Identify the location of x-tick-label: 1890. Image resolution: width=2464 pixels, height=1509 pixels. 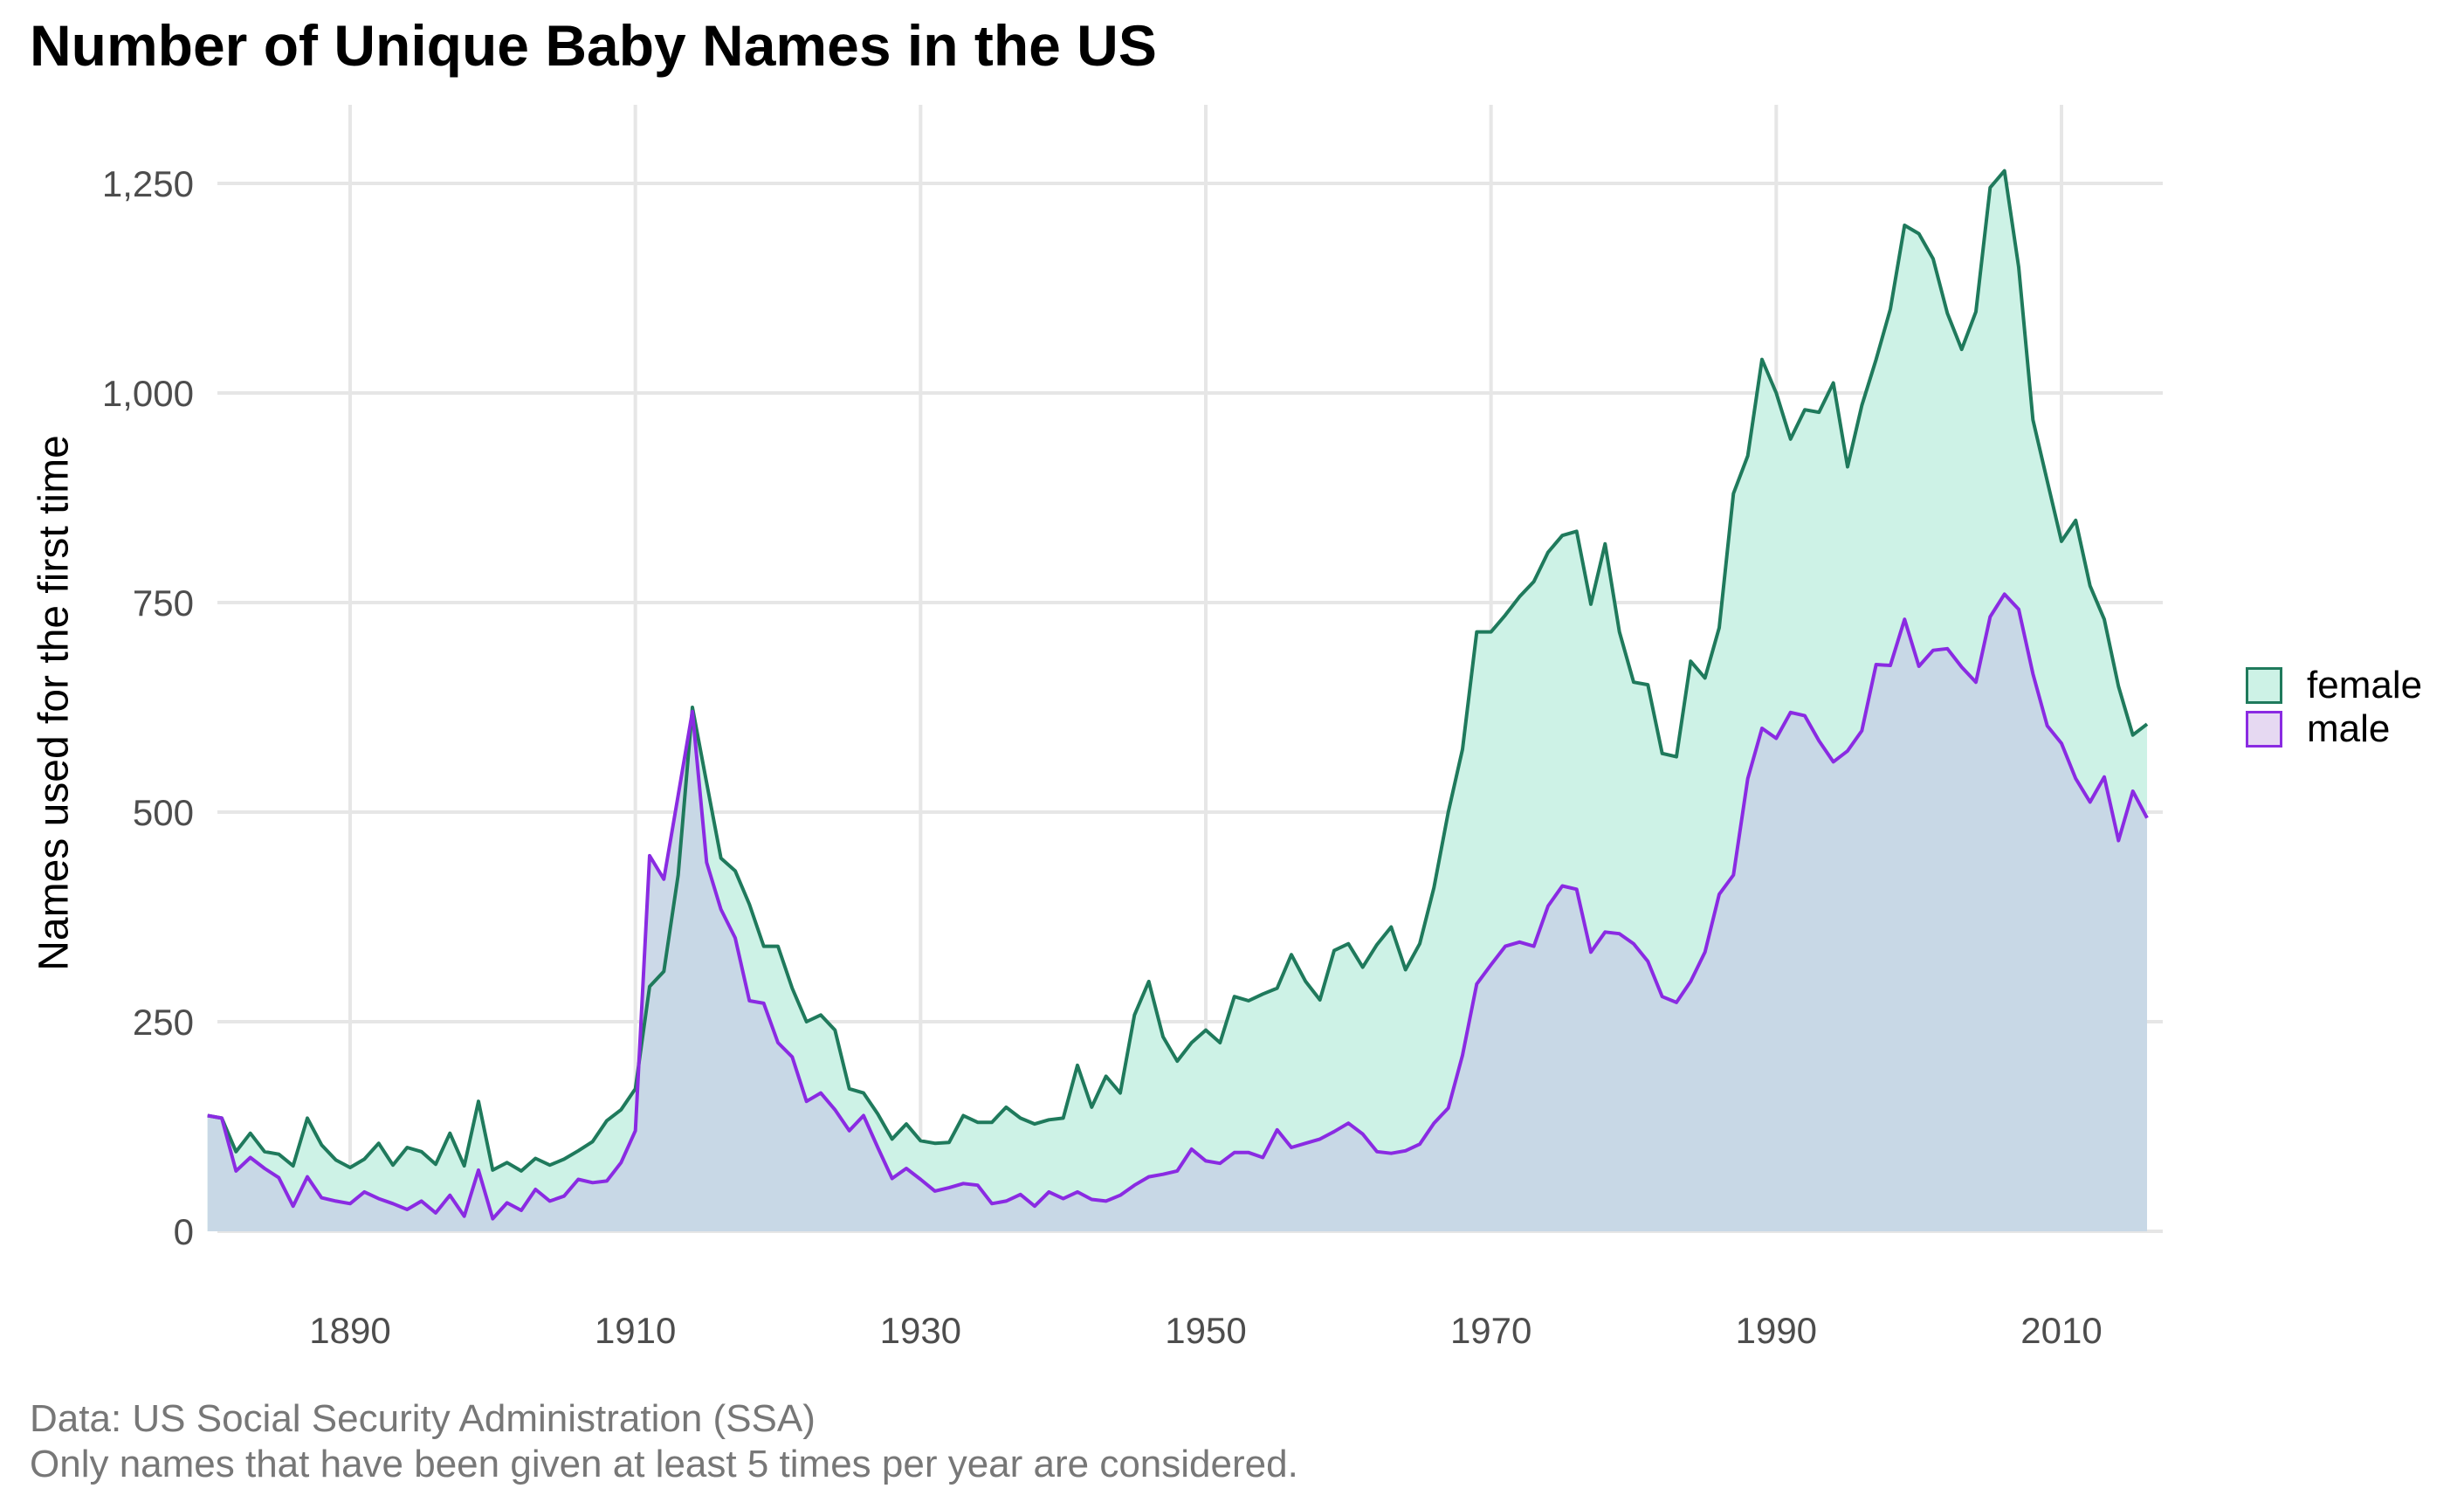
(349, 1330).